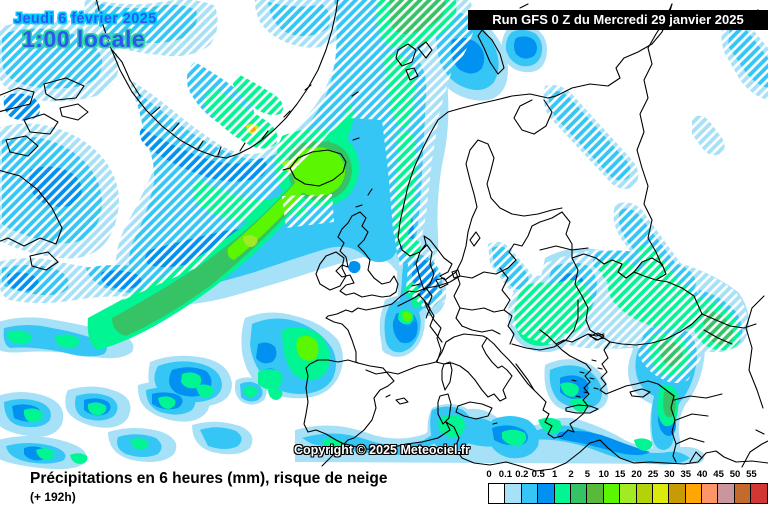  Describe the element at coordinates (751, 474) in the screenshot. I see `legend-tick-label: 55` at that location.